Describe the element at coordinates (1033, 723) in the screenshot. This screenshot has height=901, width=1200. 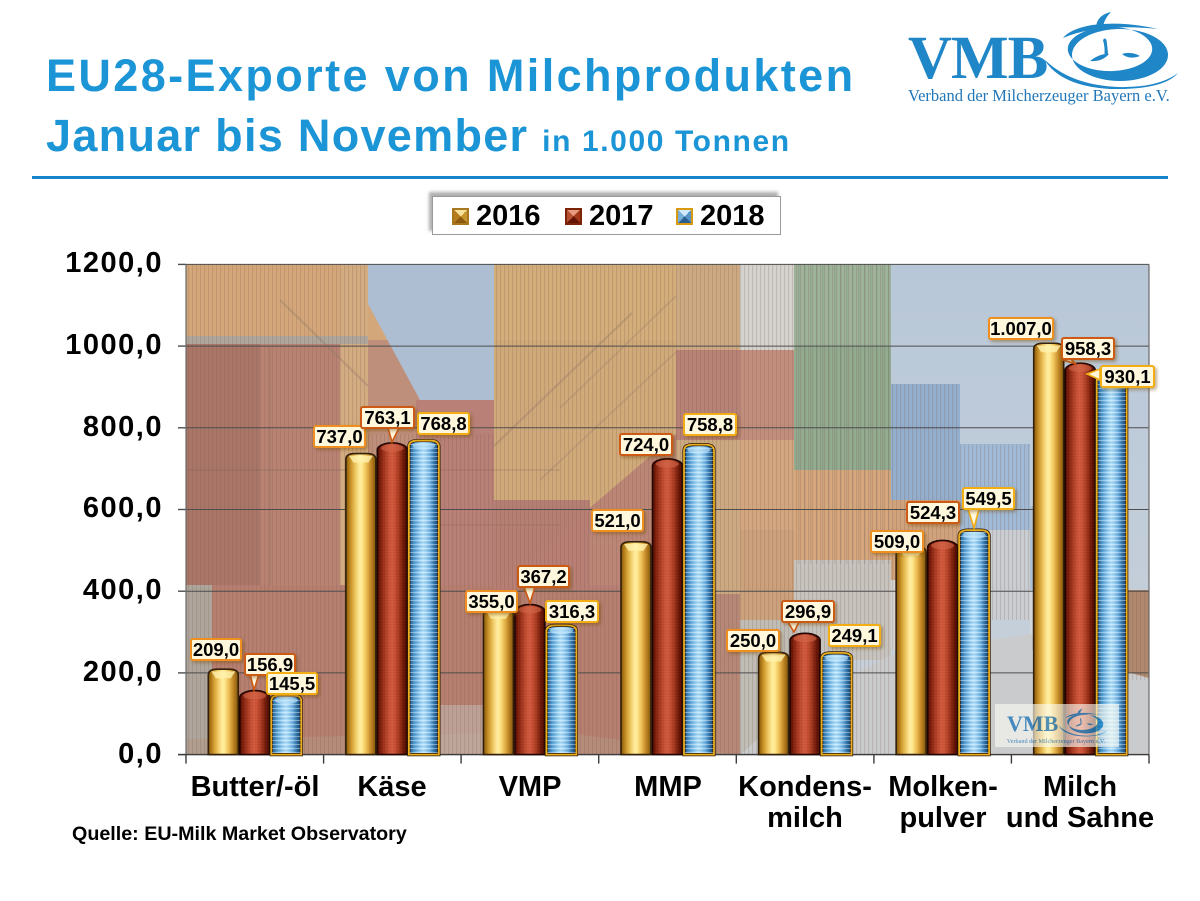
I see `svg-text: VMB` at that location.